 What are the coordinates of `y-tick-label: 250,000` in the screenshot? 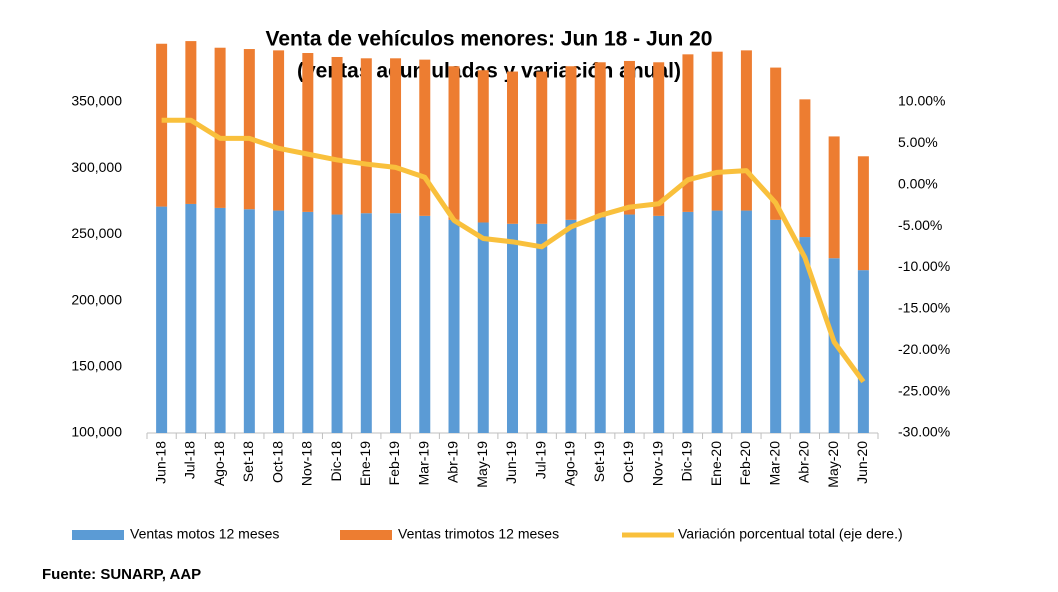 It's located at (96, 233).